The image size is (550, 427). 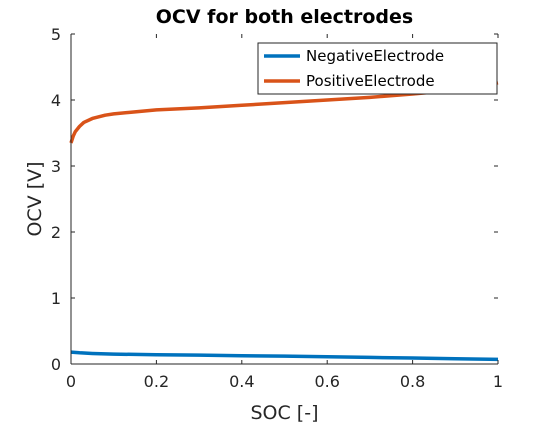 I want to click on legend-label-negativeelectrode: NegativeElectrode, so click(x=375, y=56).